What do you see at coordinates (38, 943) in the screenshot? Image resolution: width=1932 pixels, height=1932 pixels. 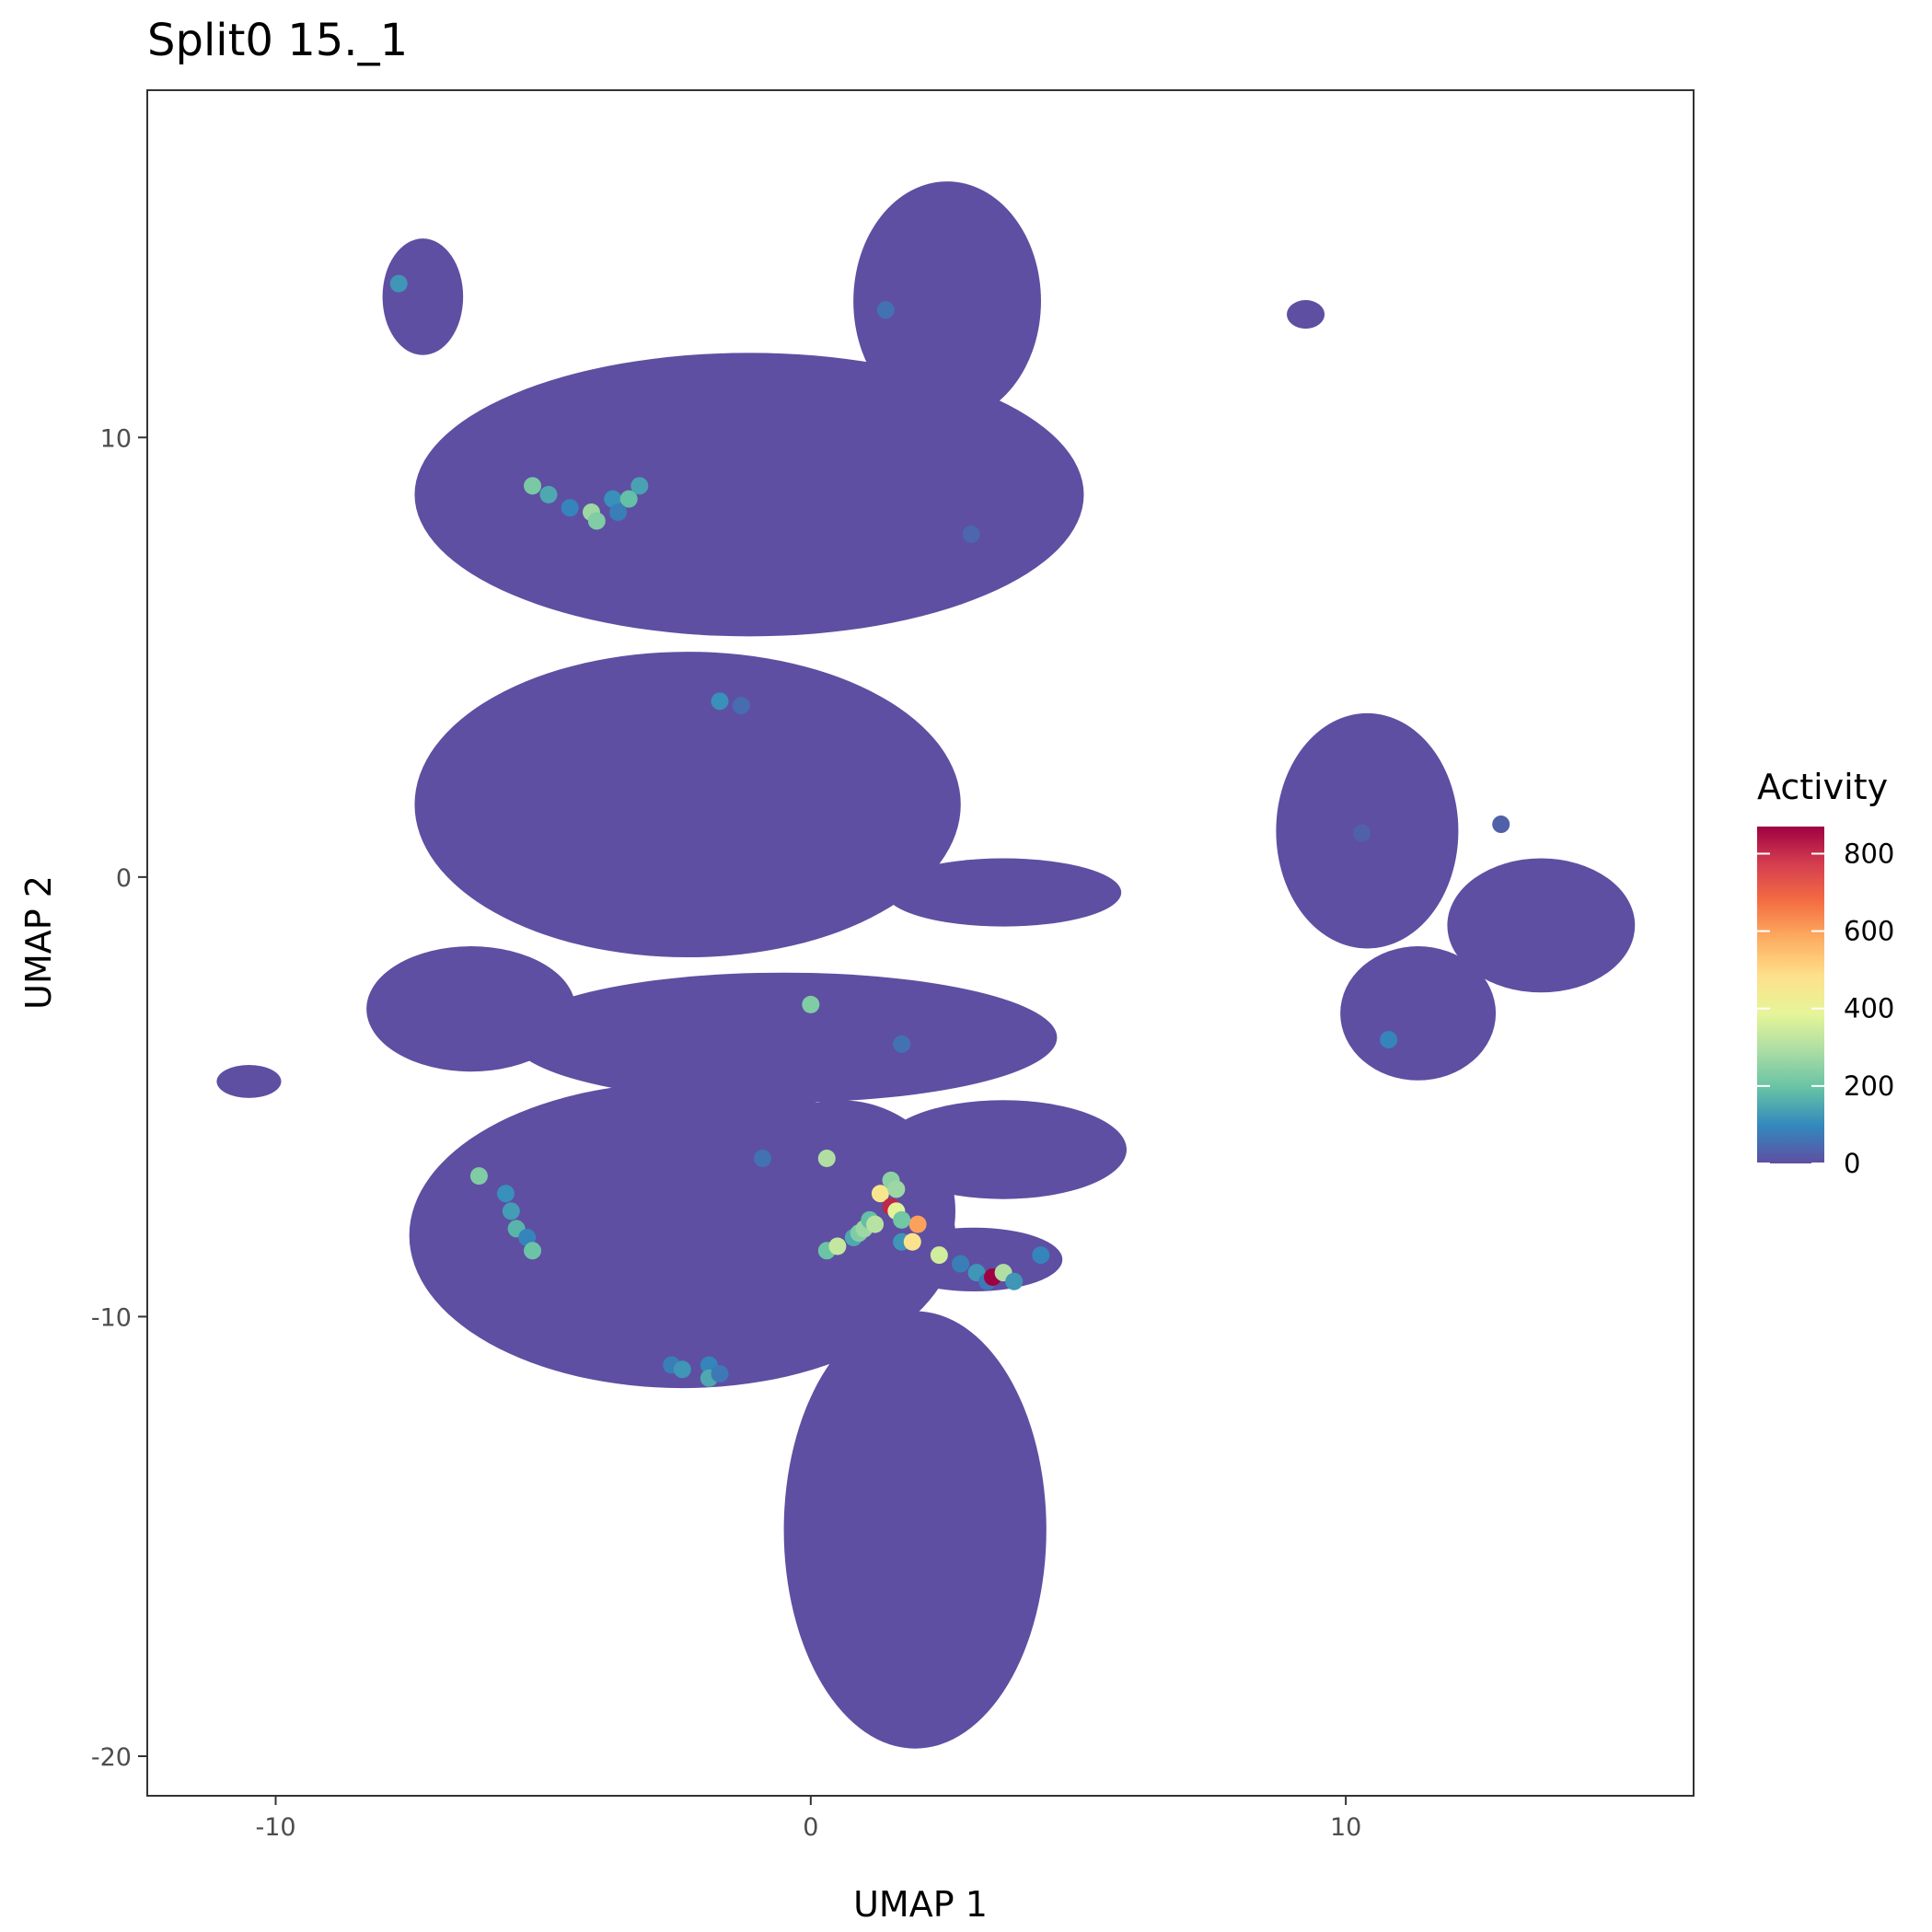 I see `y-axis-title: UMAP 2` at bounding box center [38, 943].